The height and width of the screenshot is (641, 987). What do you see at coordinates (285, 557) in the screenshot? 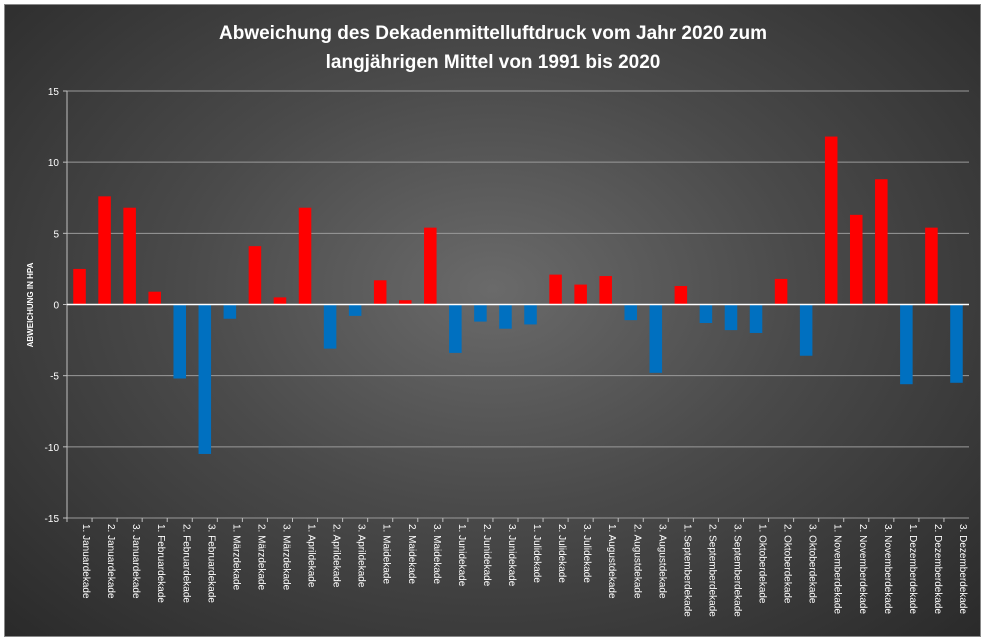
I see `x-tick-label: 3. Märzdekade` at bounding box center [285, 557].